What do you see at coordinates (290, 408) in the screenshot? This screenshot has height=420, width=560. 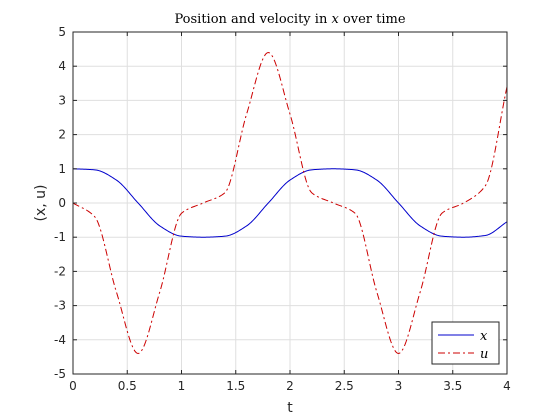 I see `x-axis-label: t` at bounding box center [290, 408].